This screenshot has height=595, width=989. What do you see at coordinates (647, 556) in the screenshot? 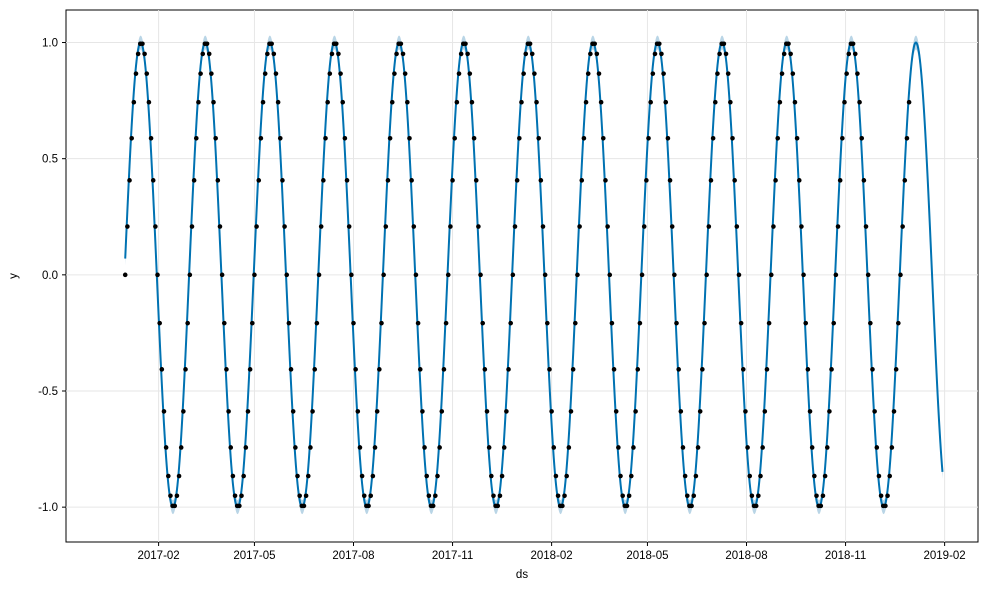
I see `x-tick-label: 2018-05` at bounding box center [647, 556].